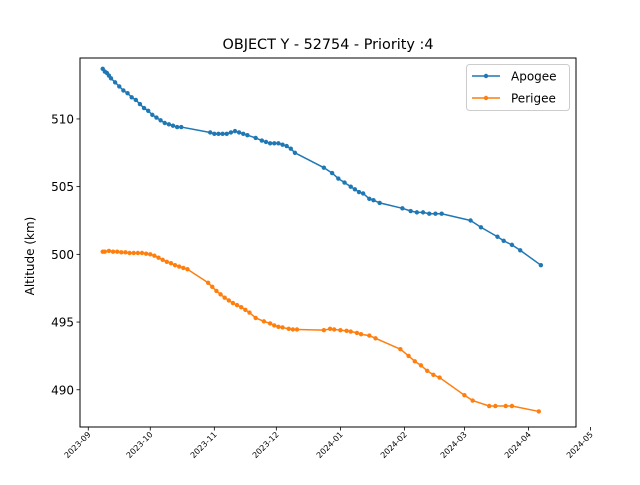 The width and height of the screenshot is (640, 485). I want to click on y-tick-label: 490, so click(62, 390).